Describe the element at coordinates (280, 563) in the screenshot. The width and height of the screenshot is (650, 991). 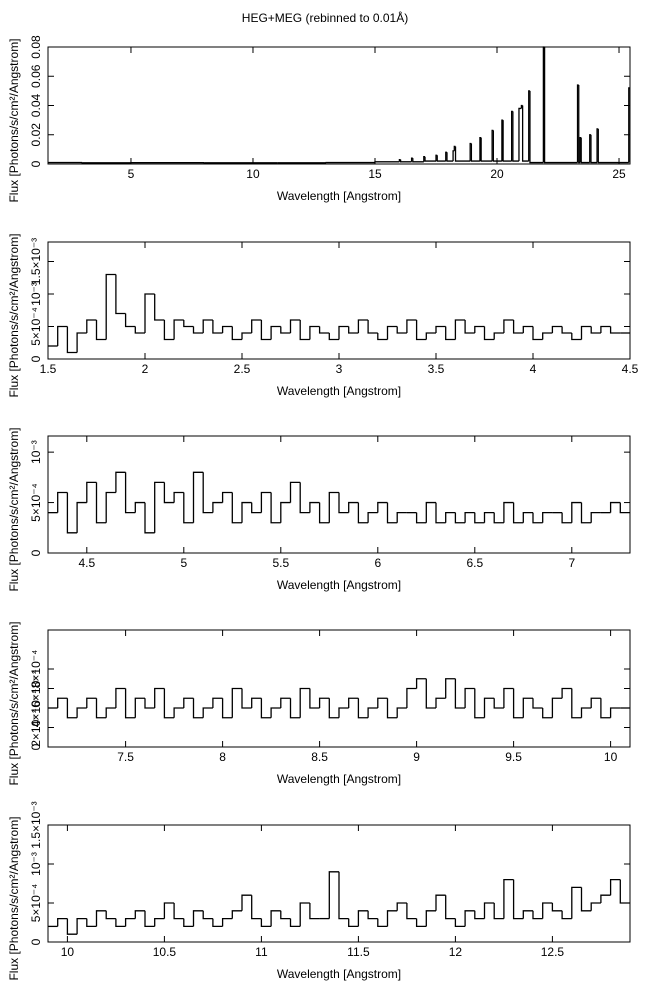
I see `x-tick-label: 5.5` at that location.